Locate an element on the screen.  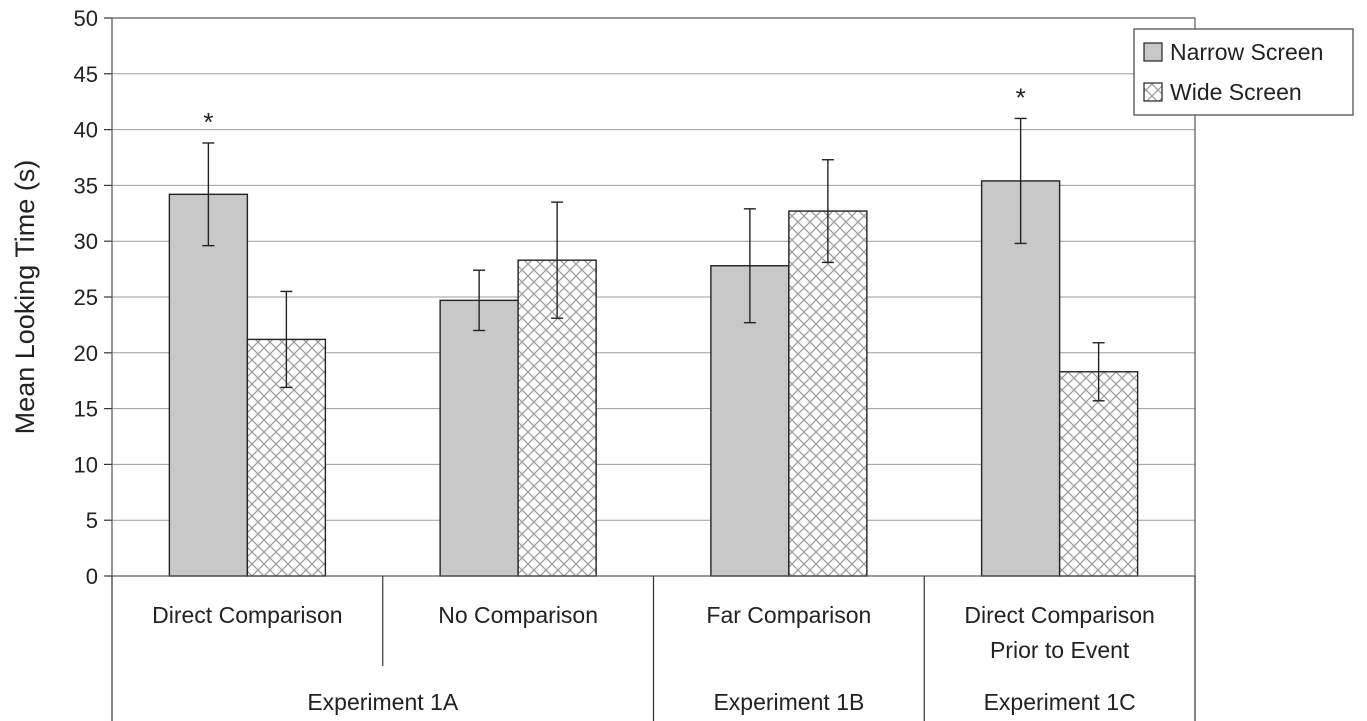
group-label: Experiment 1A is located at coordinates (383, 702).